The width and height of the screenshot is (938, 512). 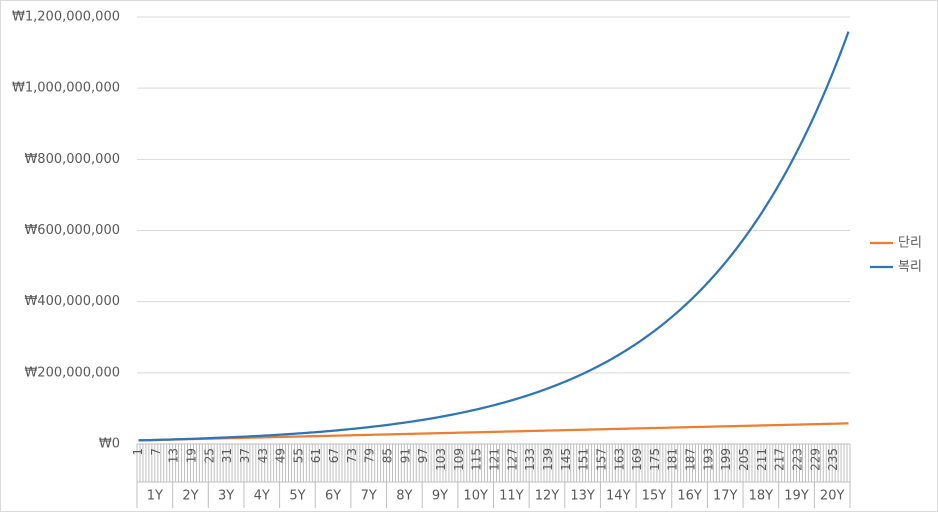 What do you see at coordinates (584, 459) in the screenshot?
I see `x-tick-label: 151` at bounding box center [584, 459].